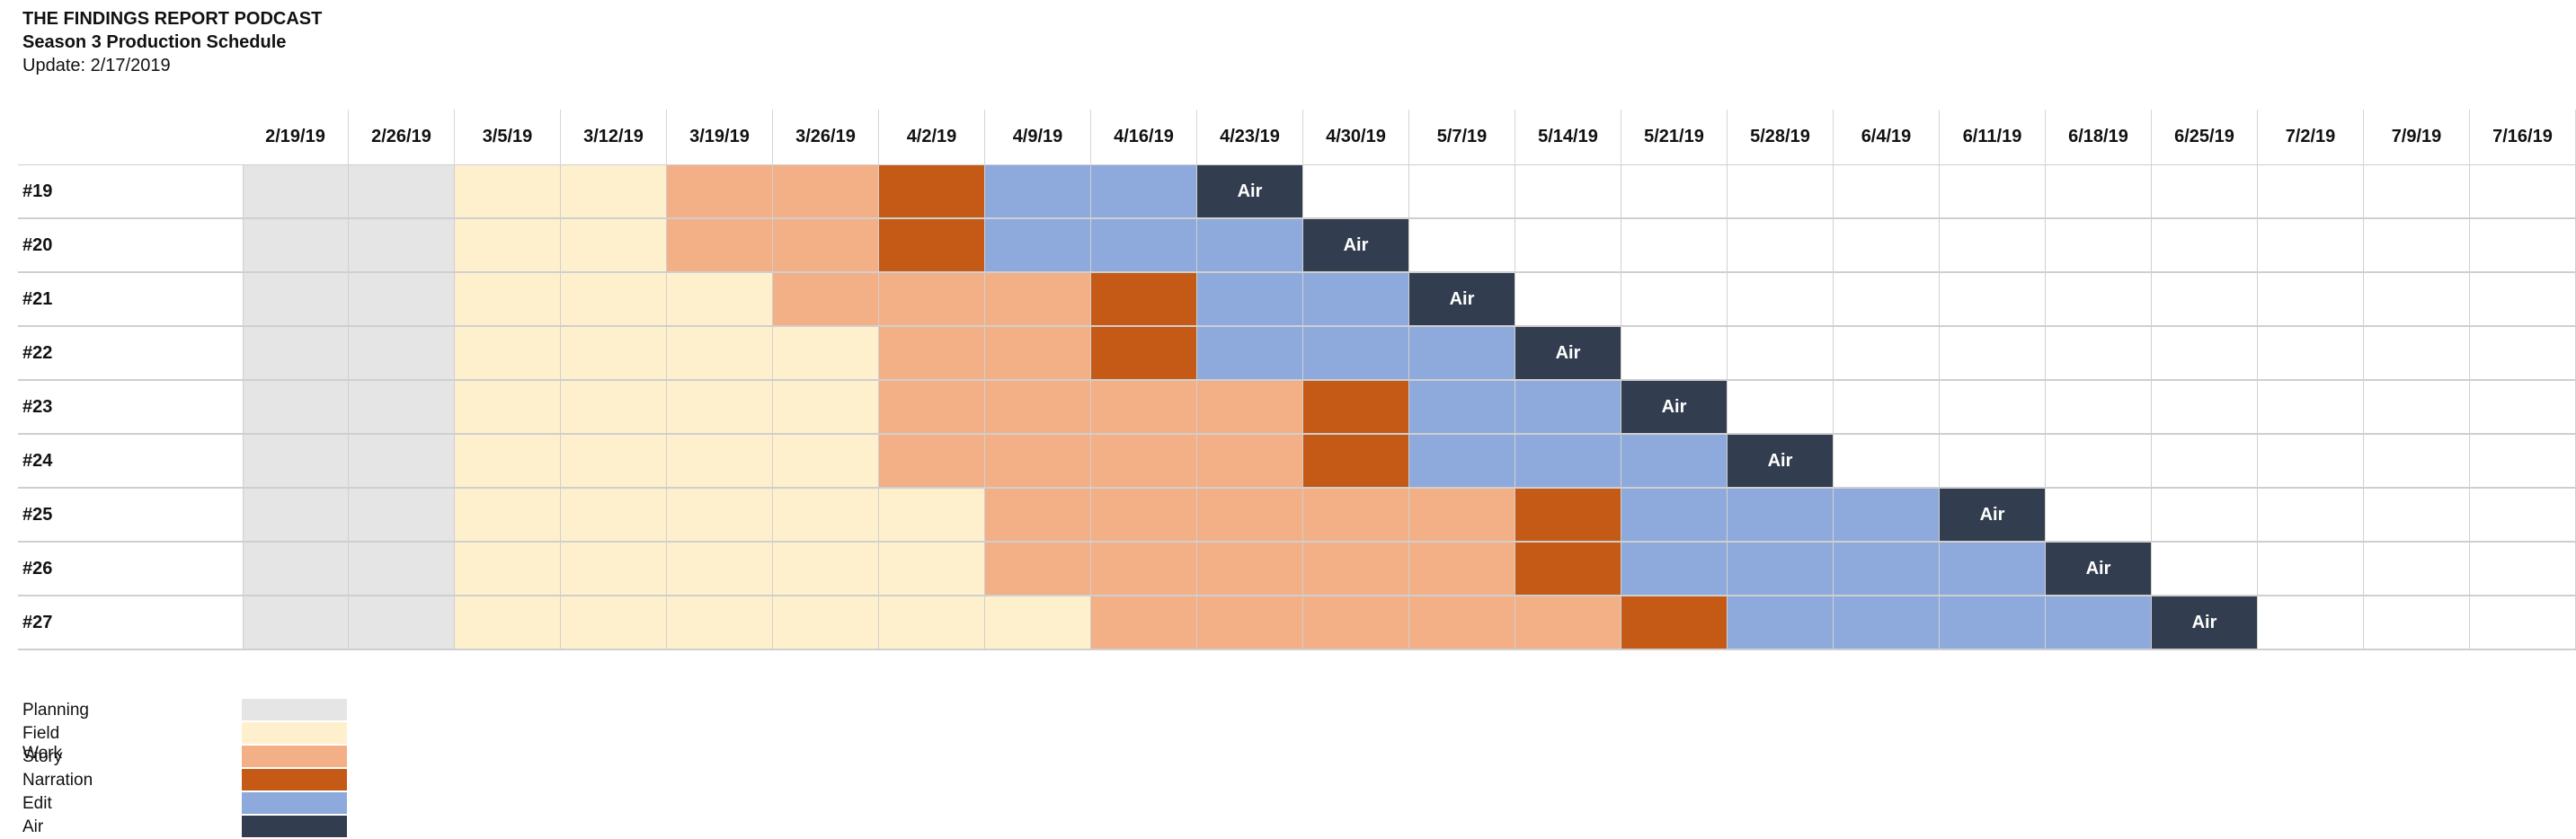  I want to click on date-header: 3/26/19, so click(826, 137).